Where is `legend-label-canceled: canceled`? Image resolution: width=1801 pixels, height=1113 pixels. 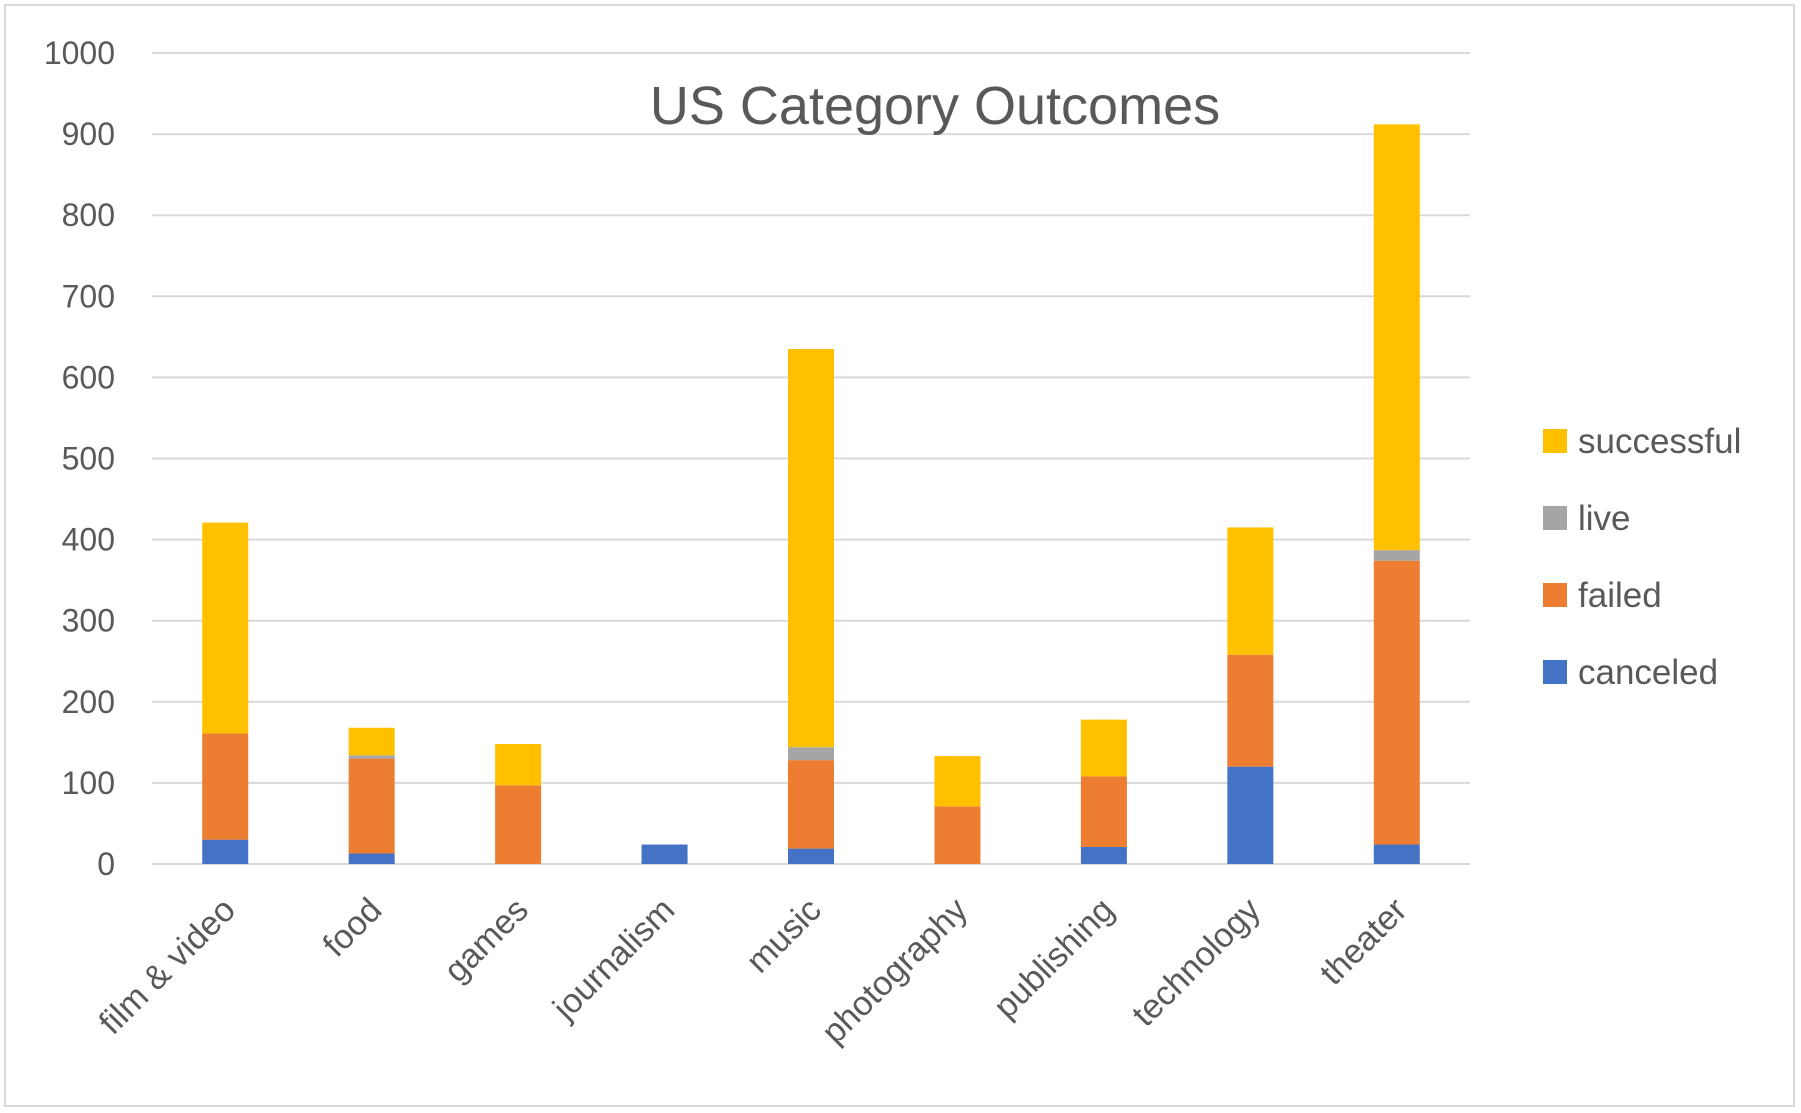
legend-label-canceled: canceled is located at coordinates (1648, 672).